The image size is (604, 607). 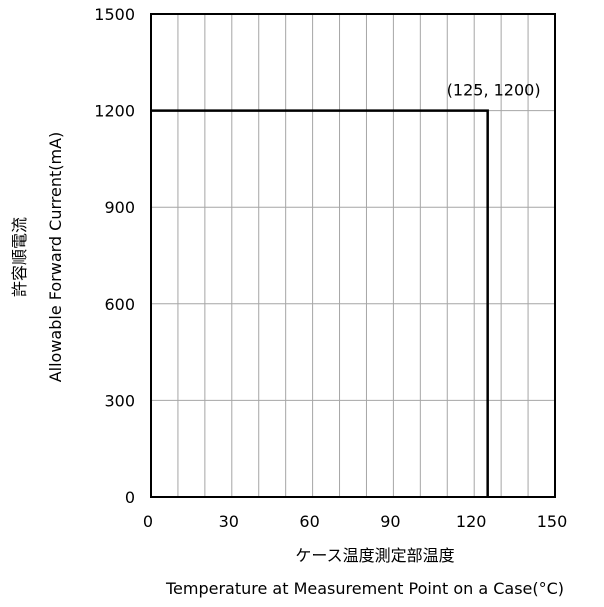 What do you see at coordinates (119, 400) in the screenshot?
I see `y-tick-label: 300` at bounding box center [119, 400].